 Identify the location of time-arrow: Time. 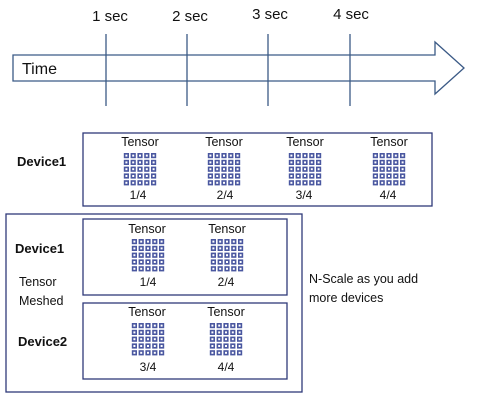
(238, 68).